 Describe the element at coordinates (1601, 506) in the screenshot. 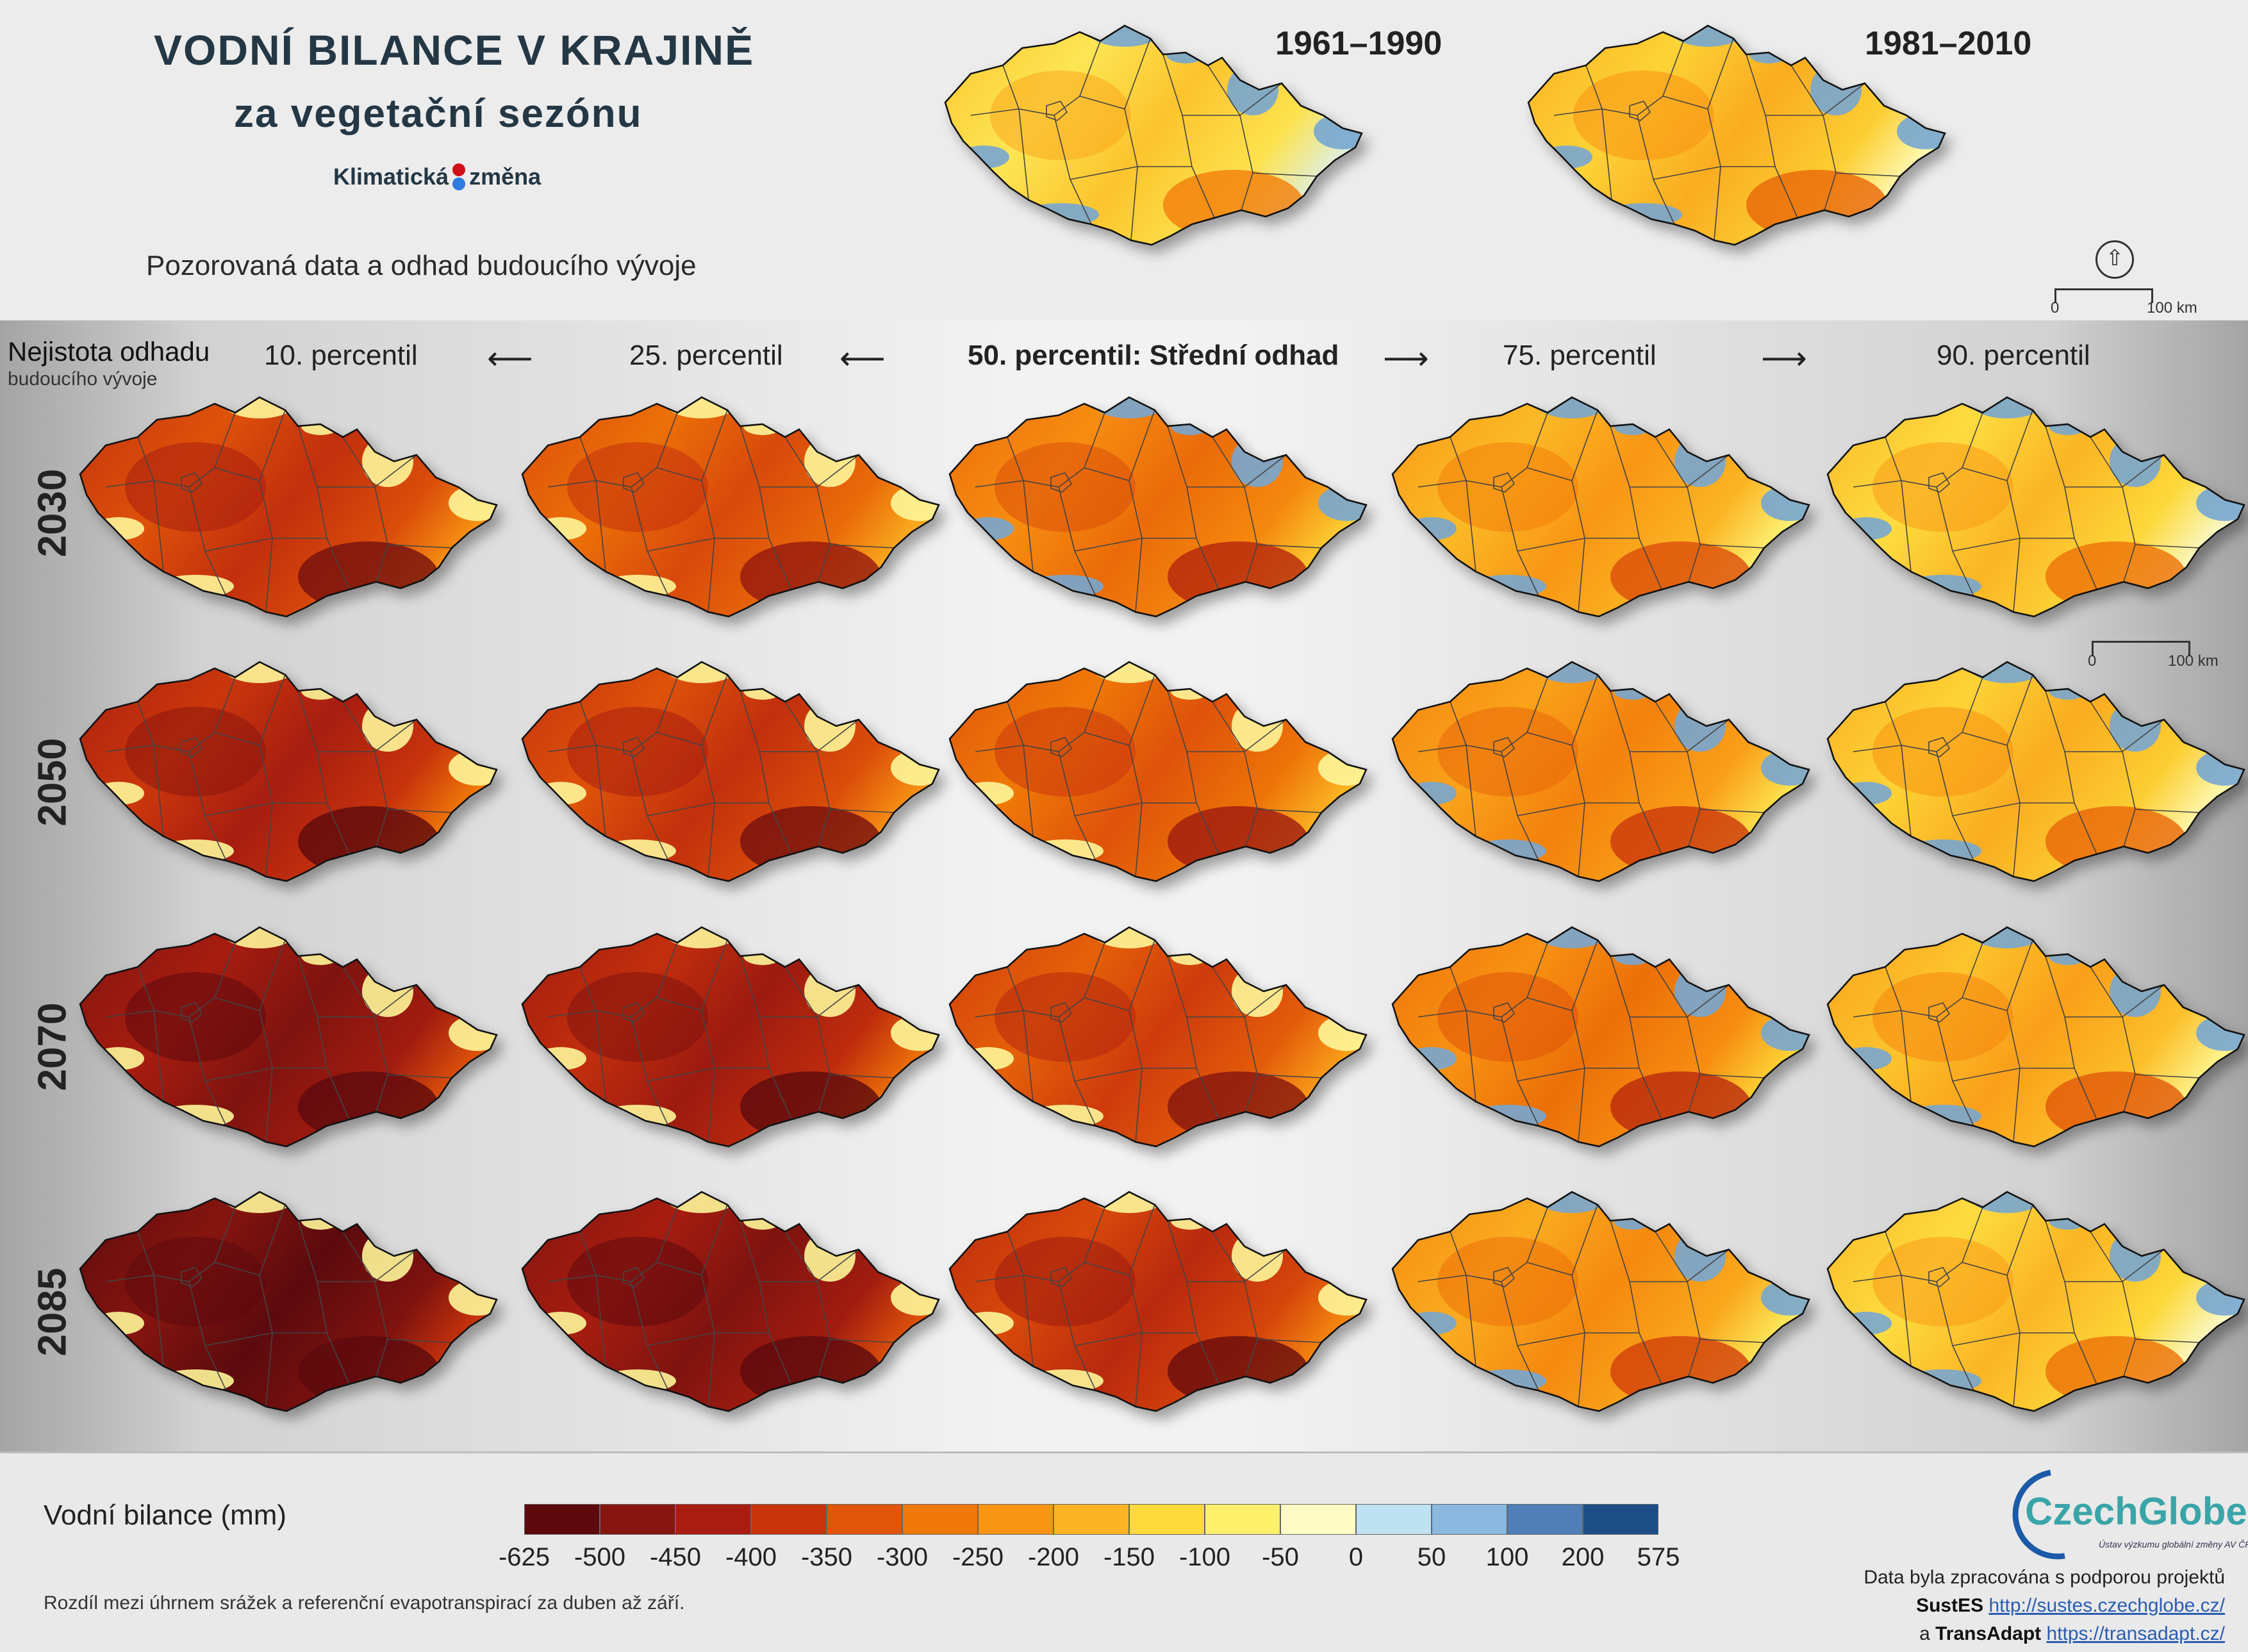

I see `map-2030-p75` at that location.